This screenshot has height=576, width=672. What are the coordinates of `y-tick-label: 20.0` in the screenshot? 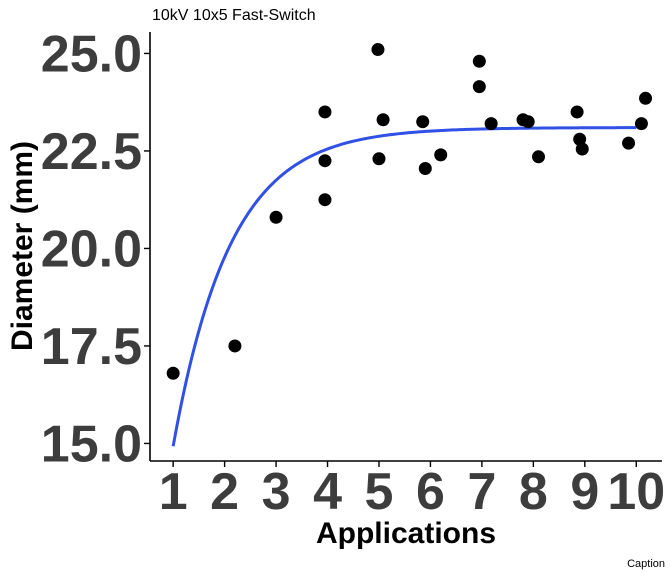 It's located at (91, 249).